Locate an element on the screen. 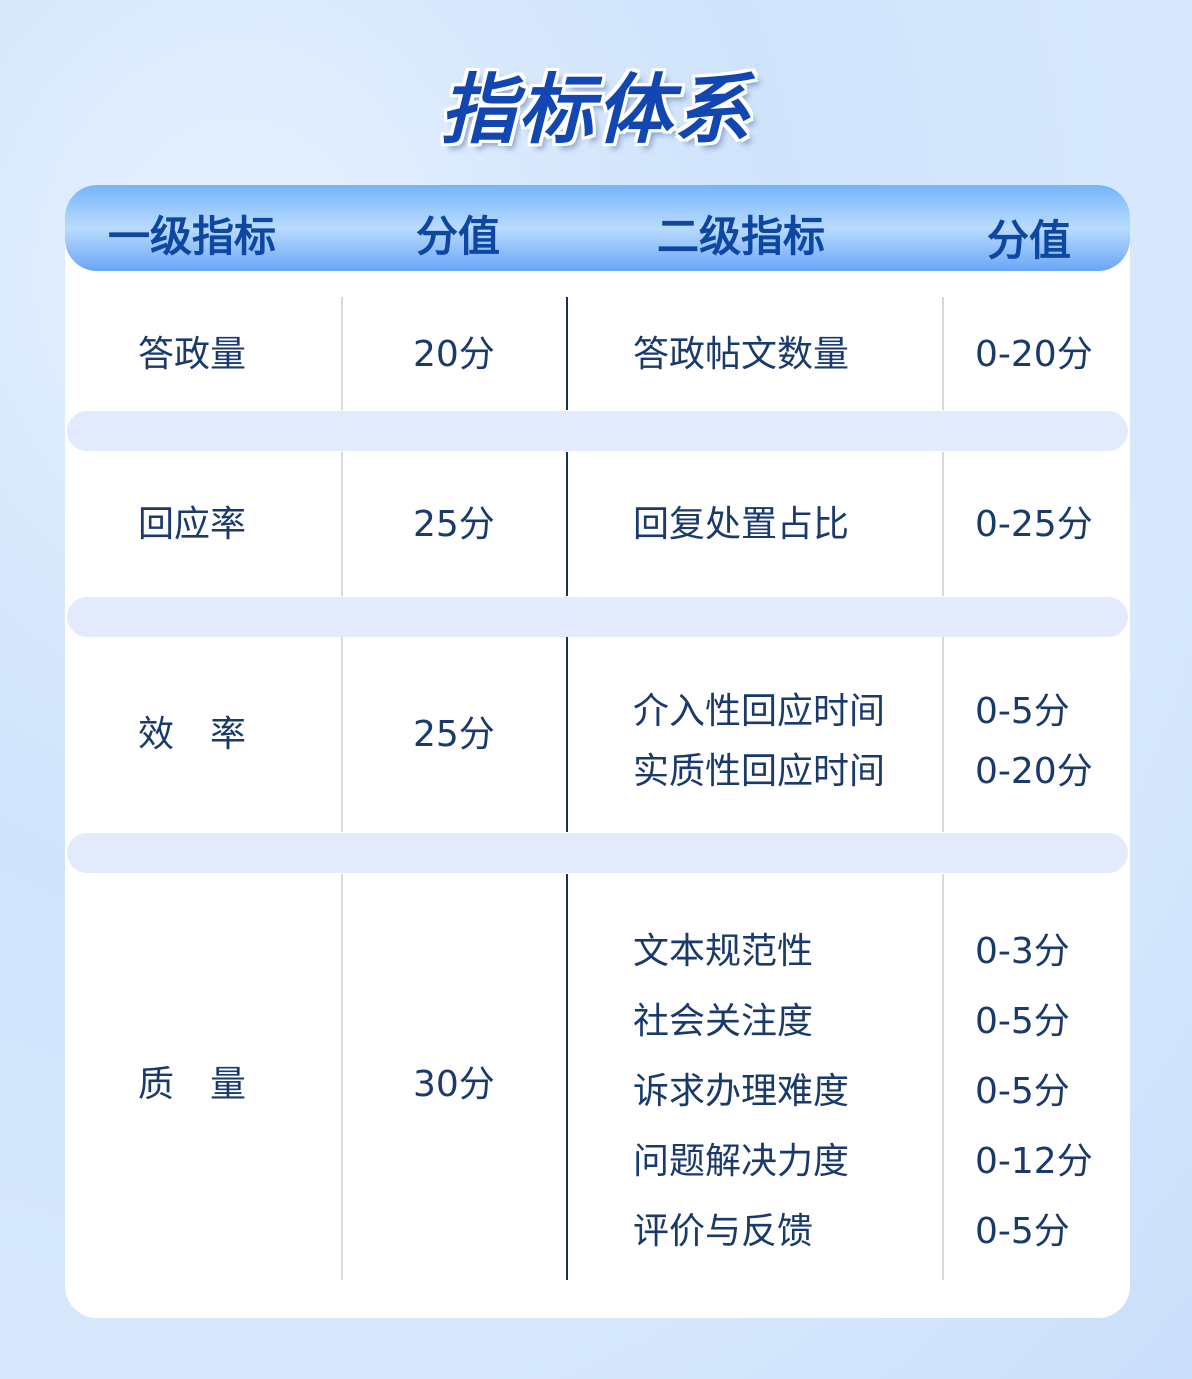 The height and width of the screenshot is (1379, 1192). secondary-indicator: 介入性回应时间 is located at coordinates (759, 711).